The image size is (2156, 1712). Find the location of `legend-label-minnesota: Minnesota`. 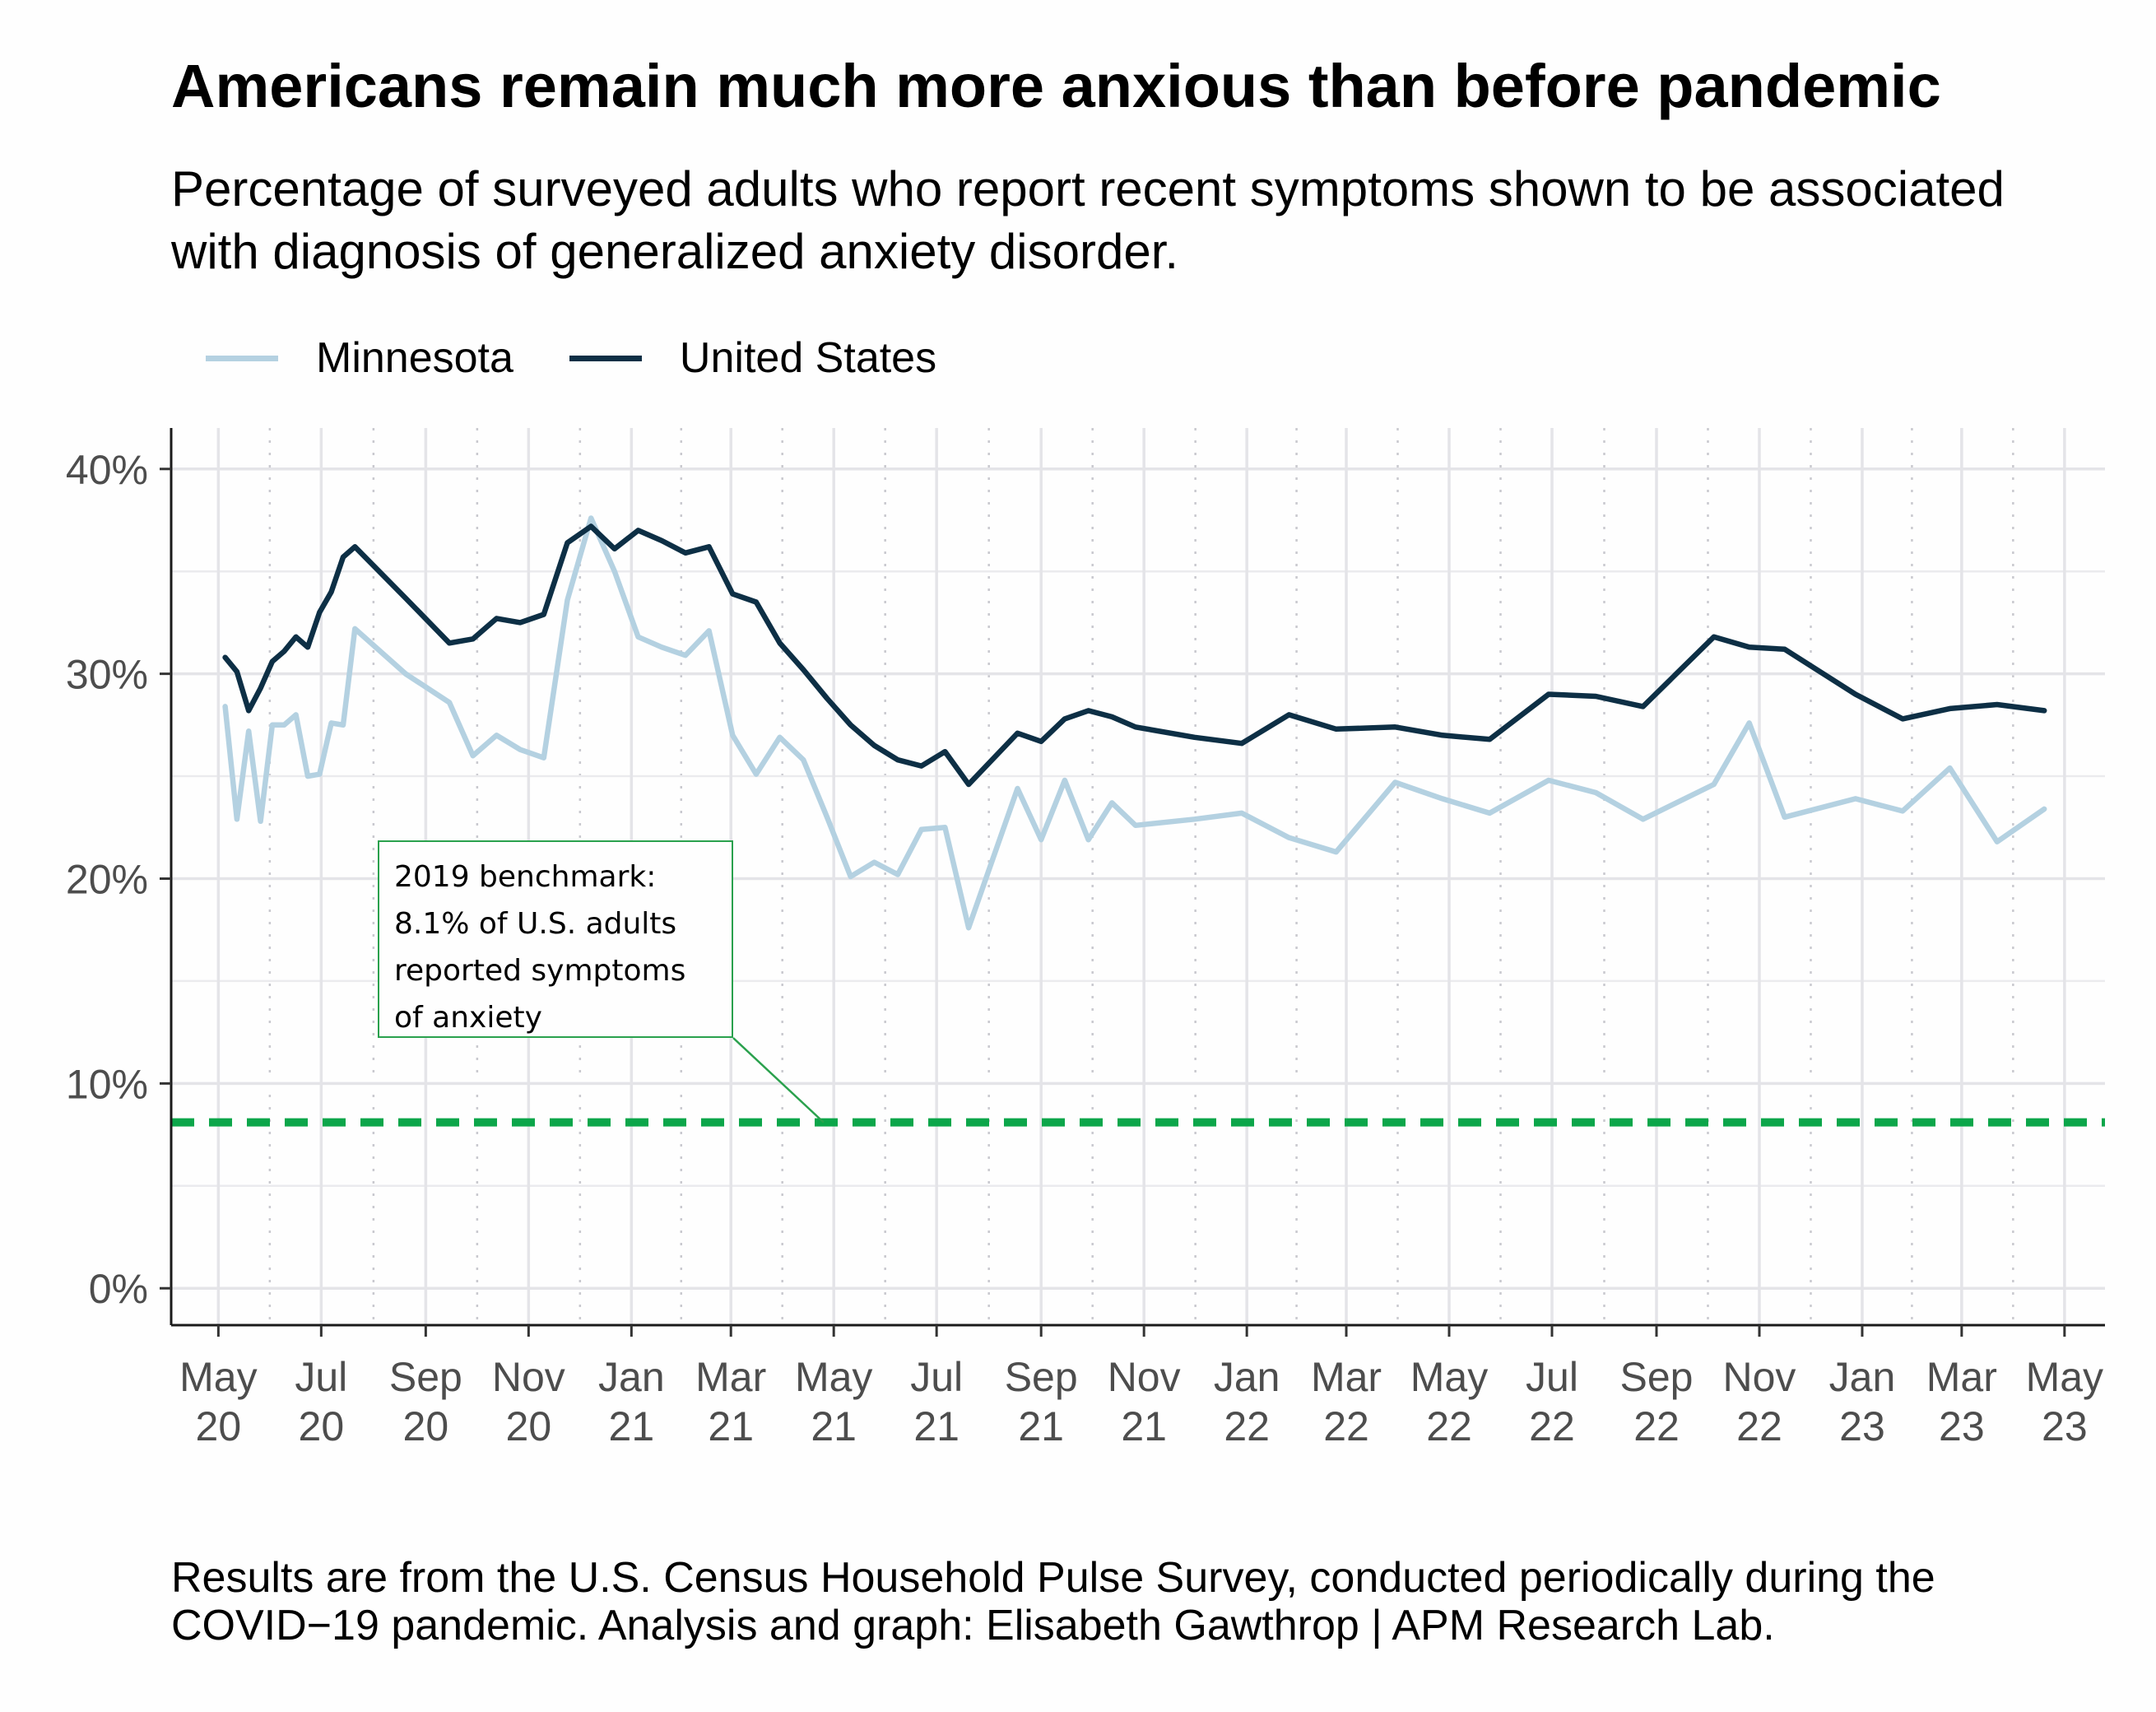

legend-label-minnesota: Minnesota is located at coordinates (414, 358).